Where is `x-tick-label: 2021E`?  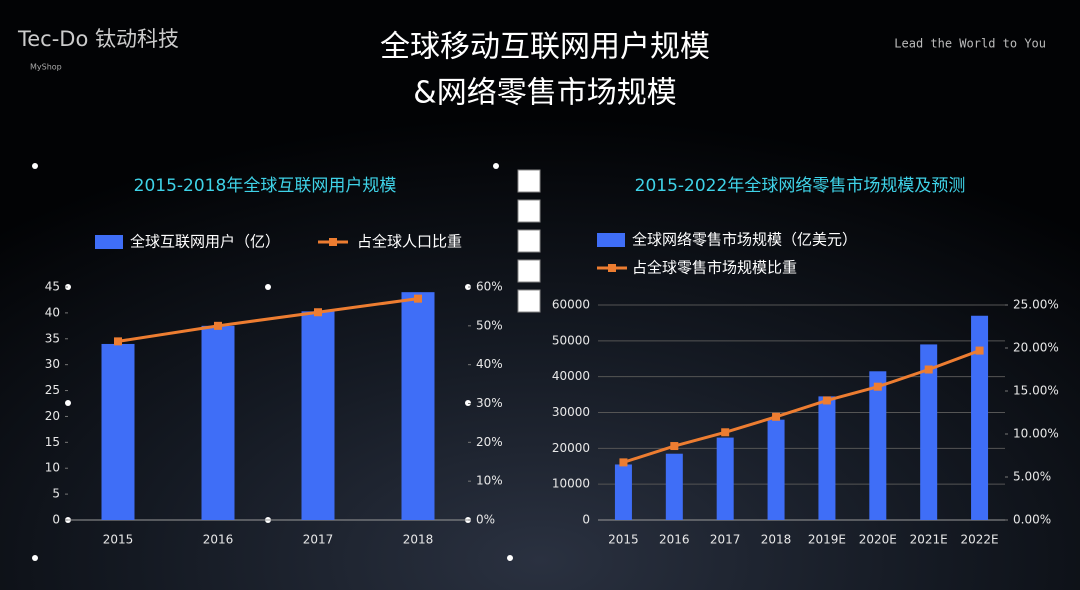 x-tick-label: 2021E is located at coordinates (929, 540).